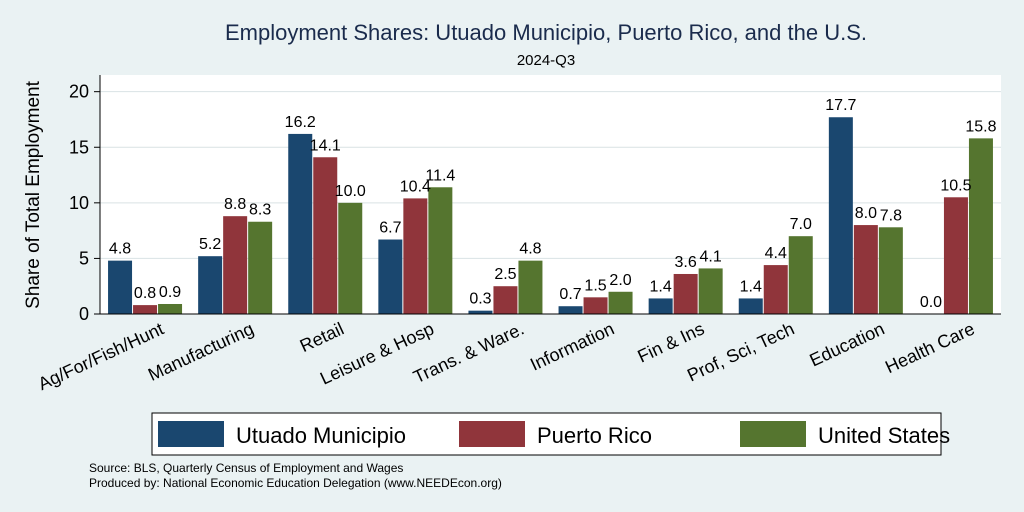 This screenshot has height=512, width=1024. I want to click on data-label: 17.7, so click(840, 105).